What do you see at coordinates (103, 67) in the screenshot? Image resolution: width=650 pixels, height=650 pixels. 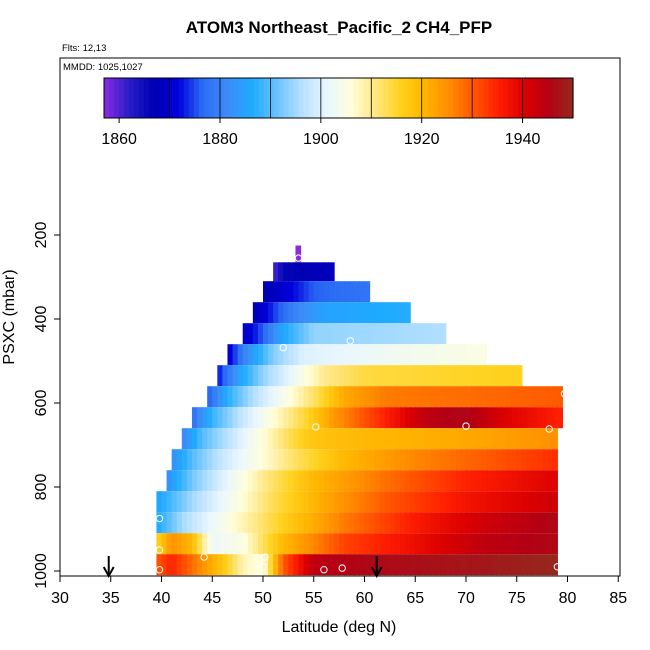 I see `dates-label: MMDD: 1025,1027` at bounding box center [103, 67].